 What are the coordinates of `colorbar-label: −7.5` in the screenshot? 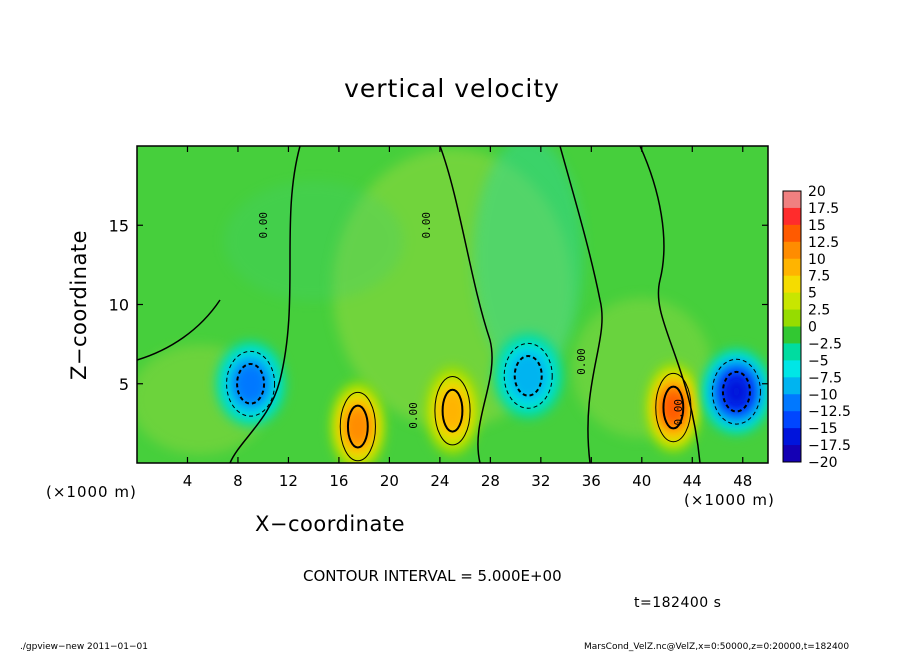 It's located at (825, 378).